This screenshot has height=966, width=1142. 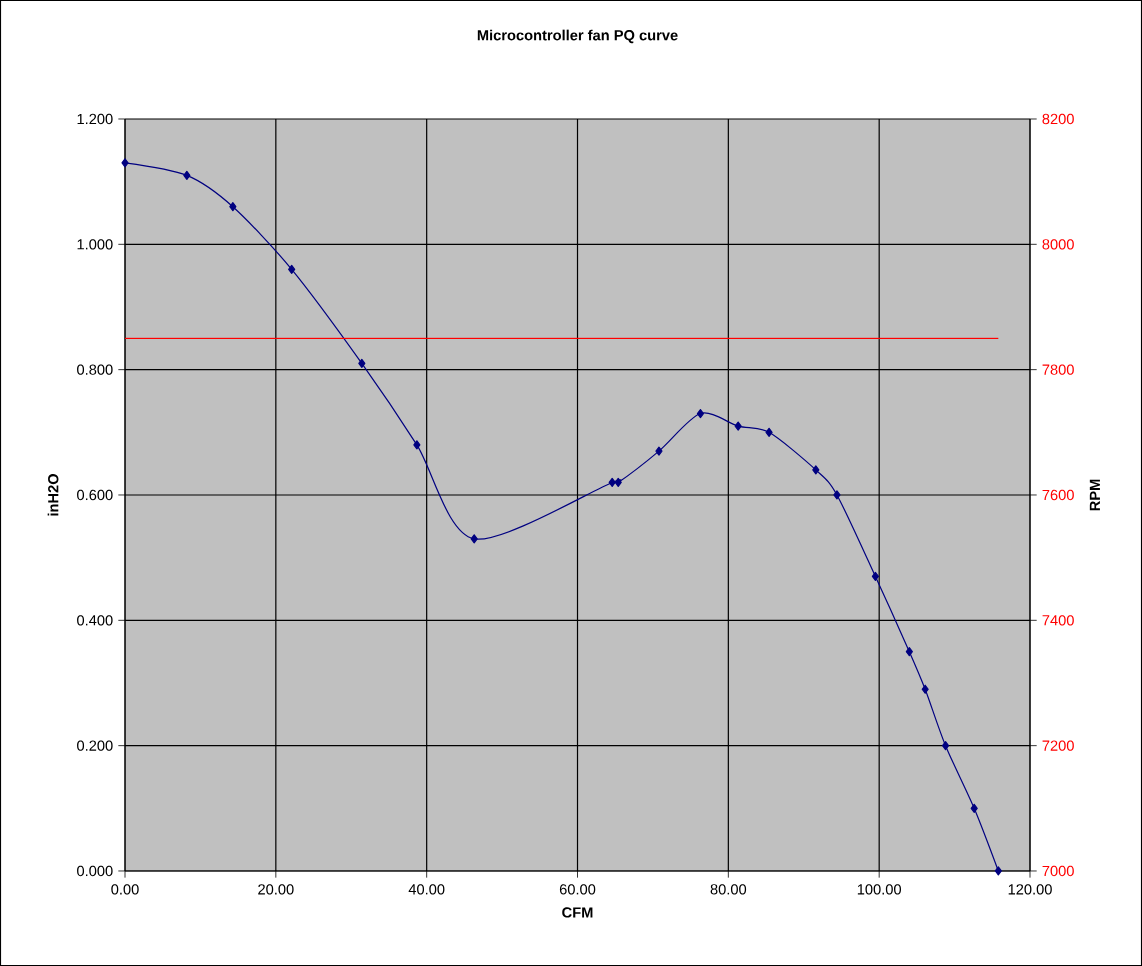 What do you see at coordinates (1058, 244) in the screenshot?
I see `y2-tick-label: 8000` at bounding box center [1058, 244].